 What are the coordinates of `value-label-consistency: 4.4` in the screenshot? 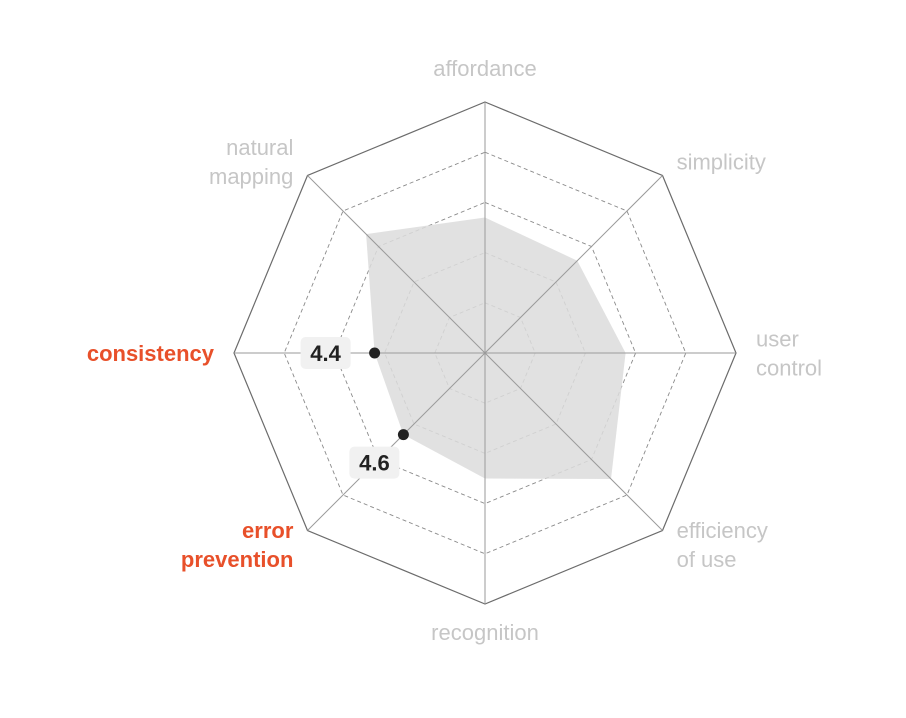 It's located at (325, 353).